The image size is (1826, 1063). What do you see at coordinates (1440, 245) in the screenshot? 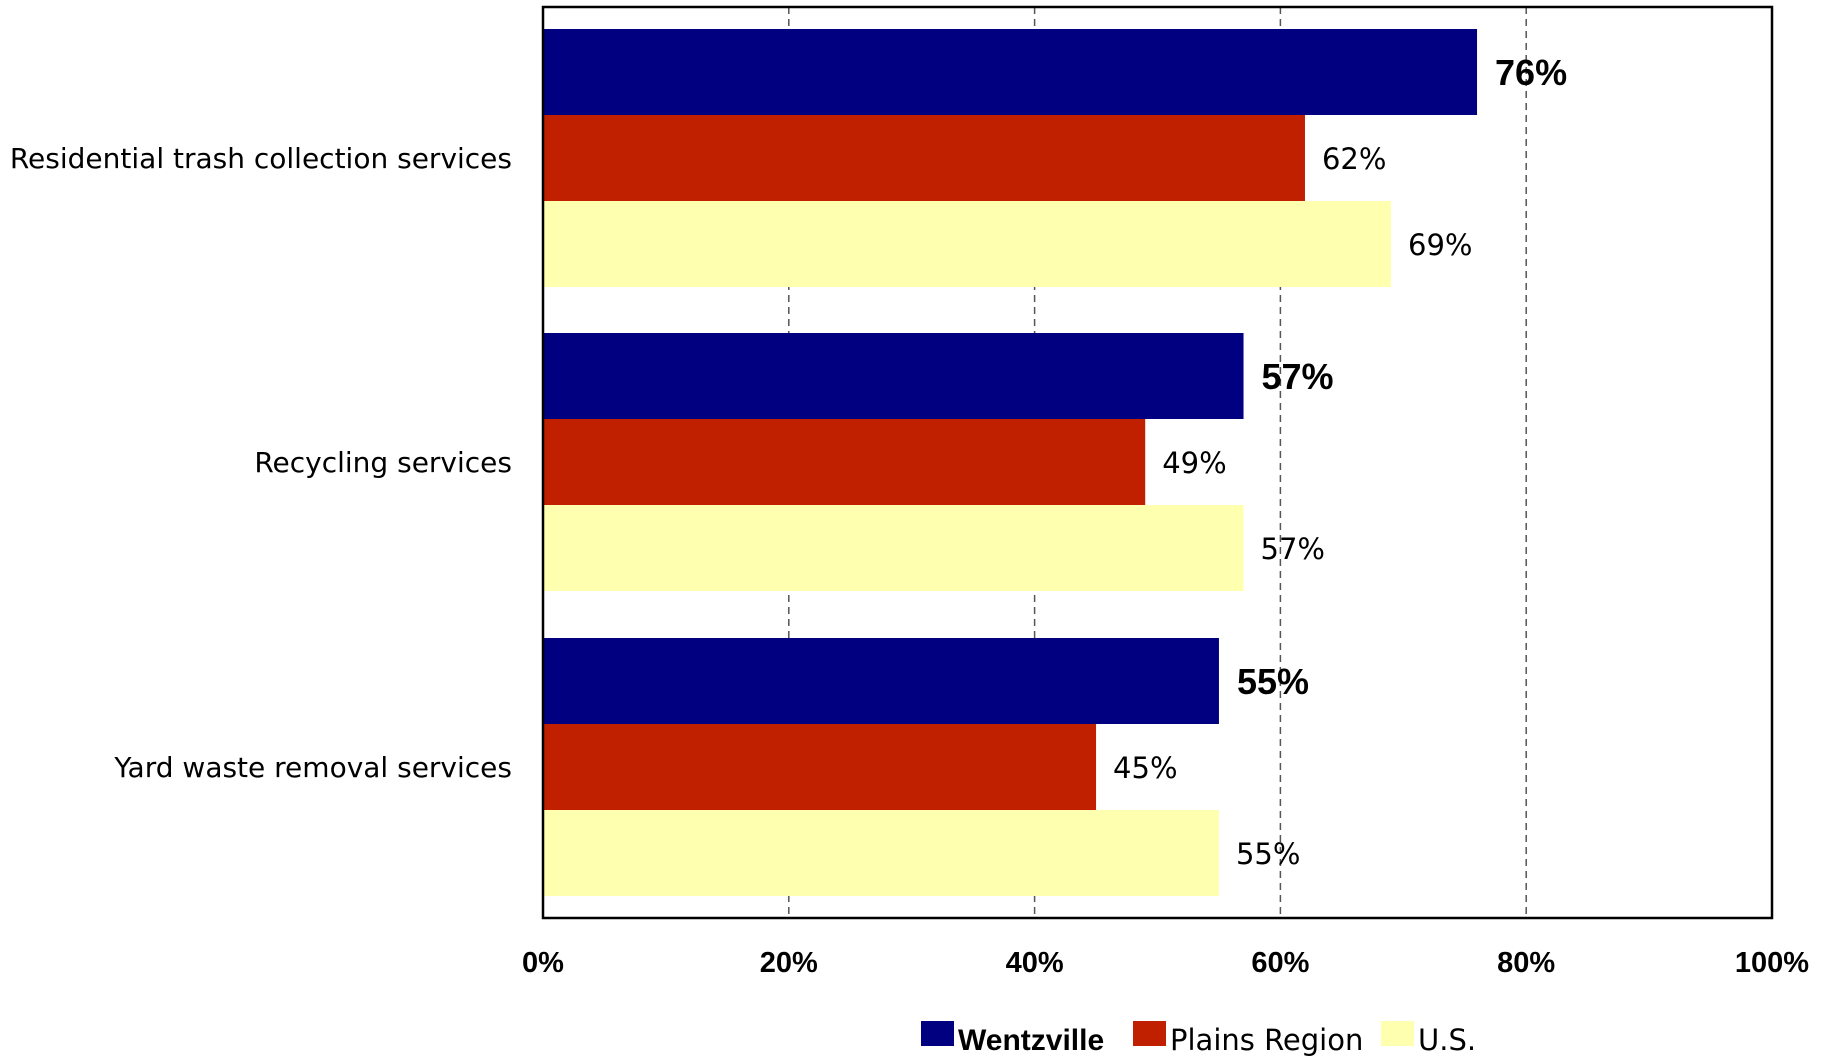
I see `data-label: 69%` at bounding box center [1440, 245].